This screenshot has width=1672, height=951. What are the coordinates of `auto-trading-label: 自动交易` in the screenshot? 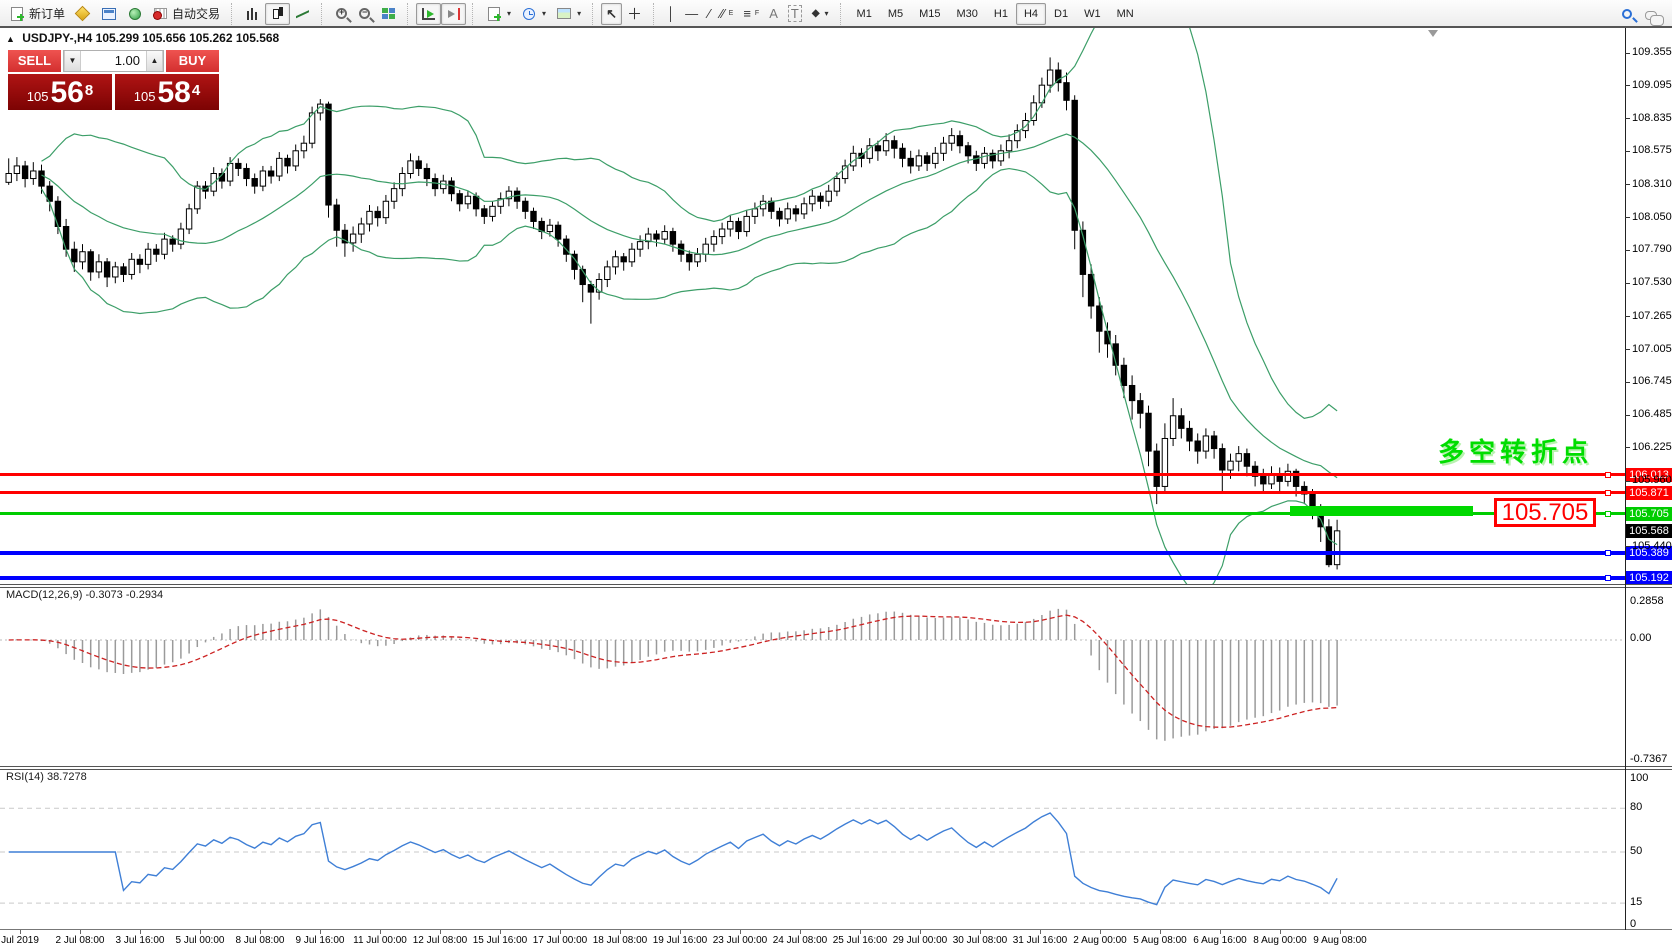 It's located at (196, 14).